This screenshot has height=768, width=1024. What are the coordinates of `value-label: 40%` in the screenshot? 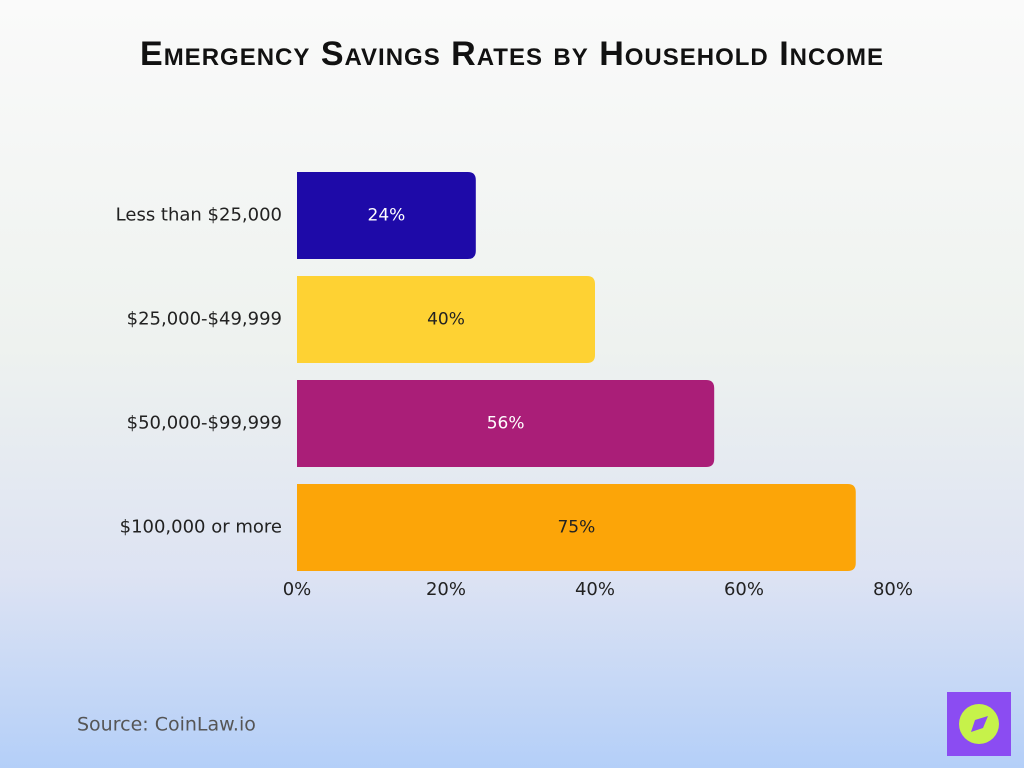 It's located at (446, 320).